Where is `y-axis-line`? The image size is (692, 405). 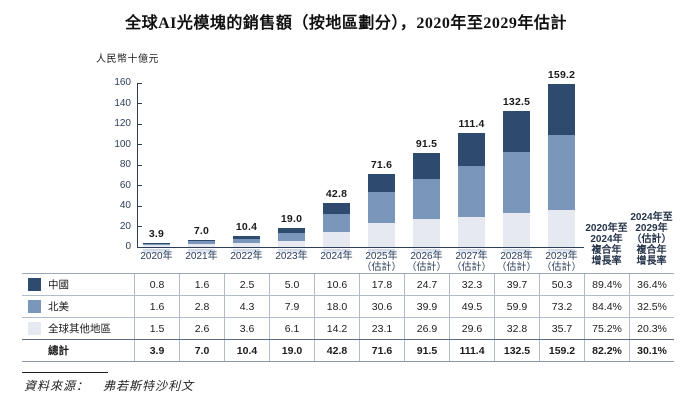
y-axis-line is located at coordinates (137, 165).